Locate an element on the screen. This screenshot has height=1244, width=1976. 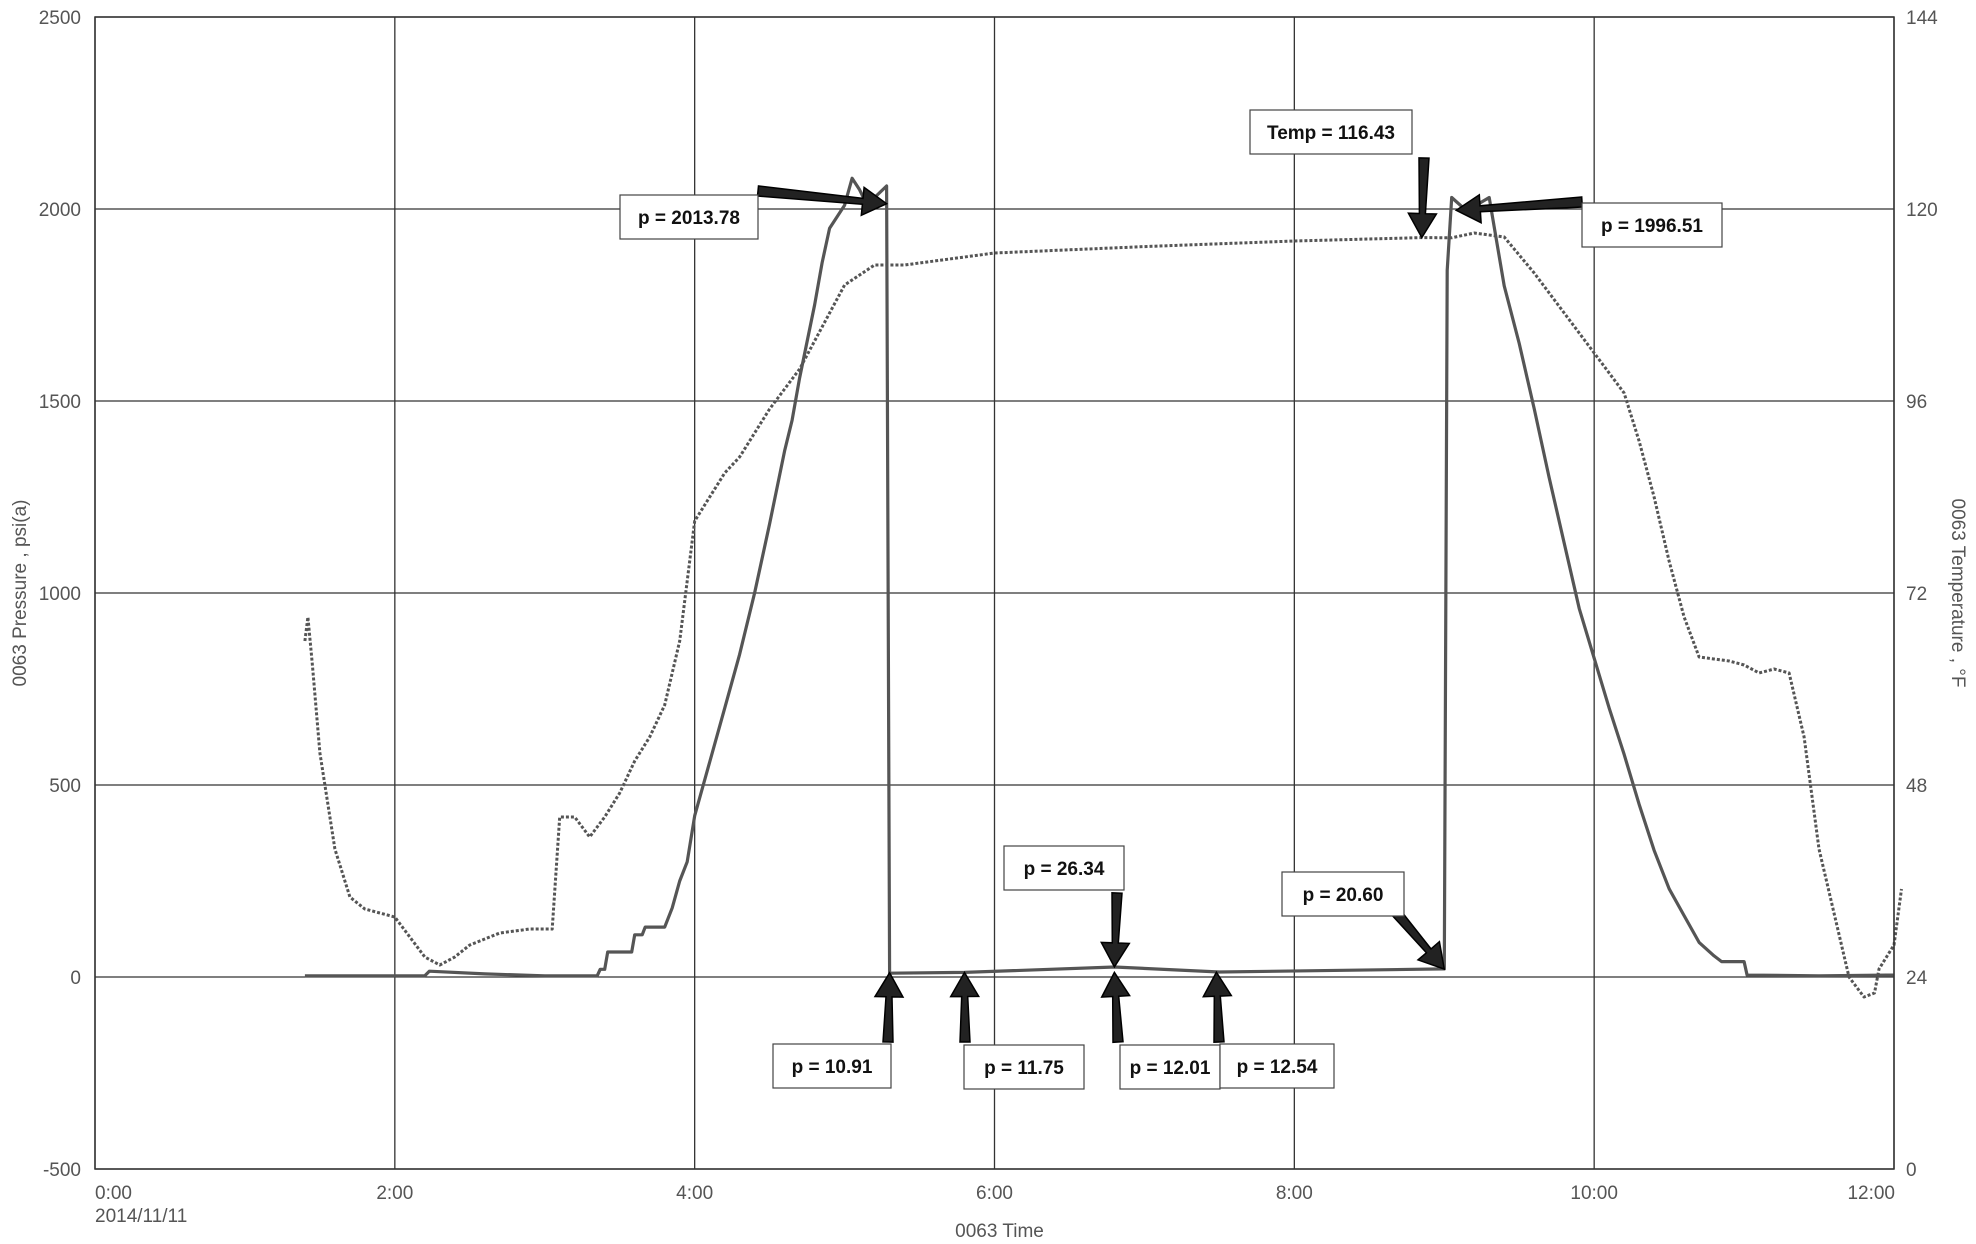
annotation: p = 2013.78 is located at coordinates (754, 212).